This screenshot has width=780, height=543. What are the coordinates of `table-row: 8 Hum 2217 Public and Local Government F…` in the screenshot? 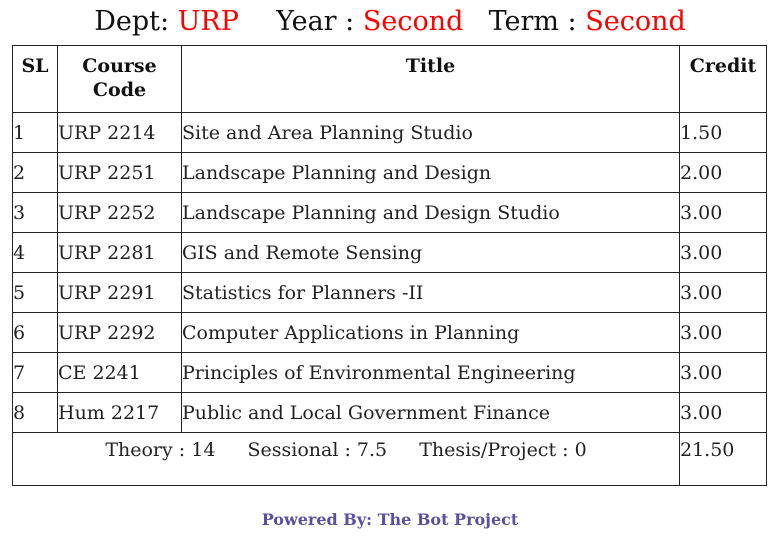 It's located at (389, 412).